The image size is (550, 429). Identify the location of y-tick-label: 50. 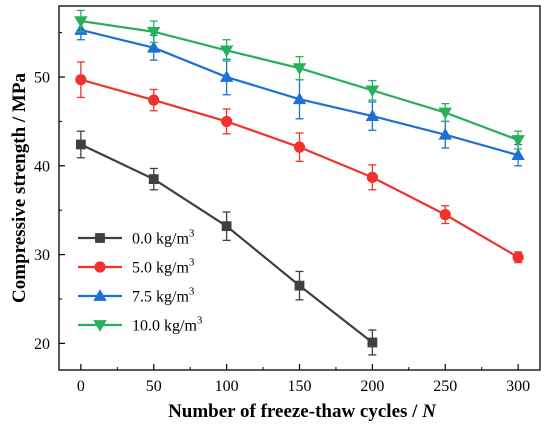
(42, 78).